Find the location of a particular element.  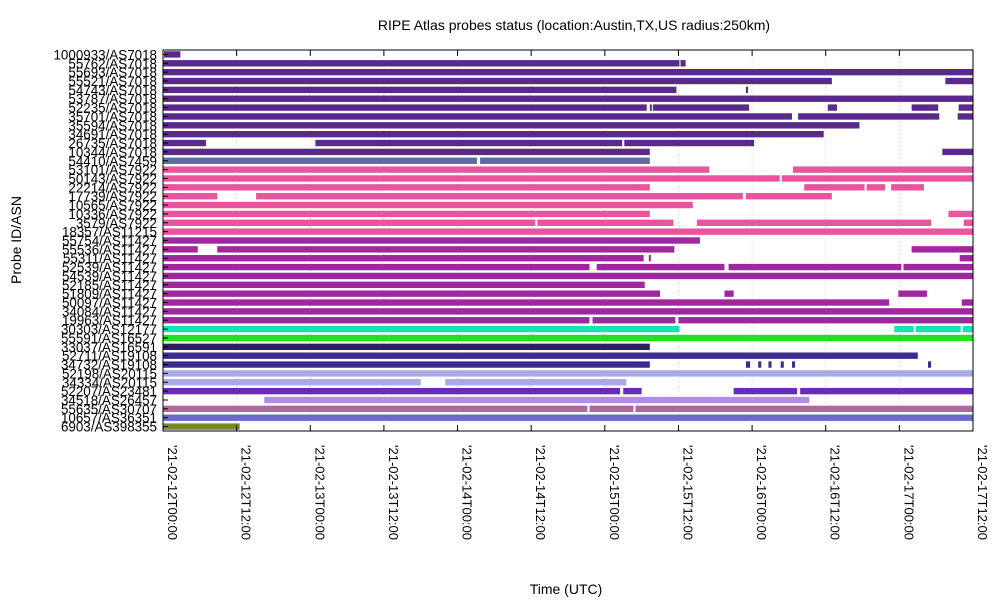

x-tick-label: '21-02-14T12:00 is located at coordinates (540, 492).